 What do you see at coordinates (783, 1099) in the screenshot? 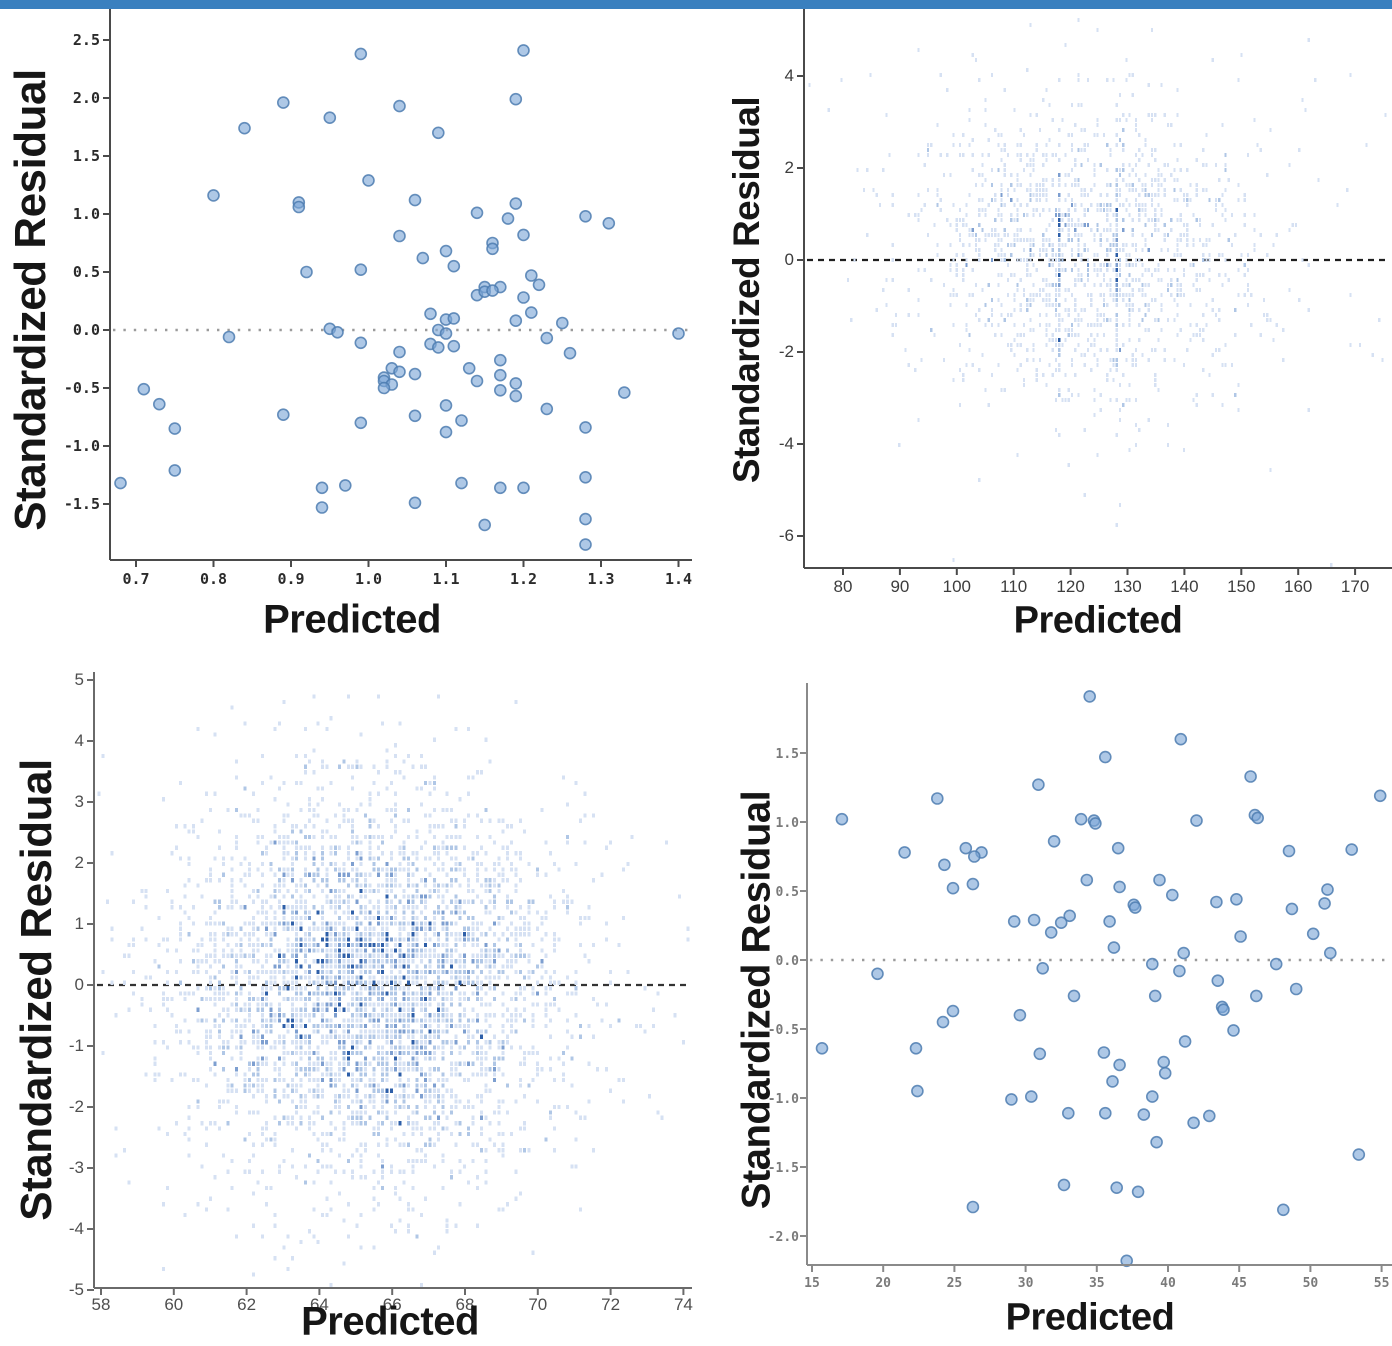
I see `y-tick-label: -1.0` at bounding box center [783, 1099].